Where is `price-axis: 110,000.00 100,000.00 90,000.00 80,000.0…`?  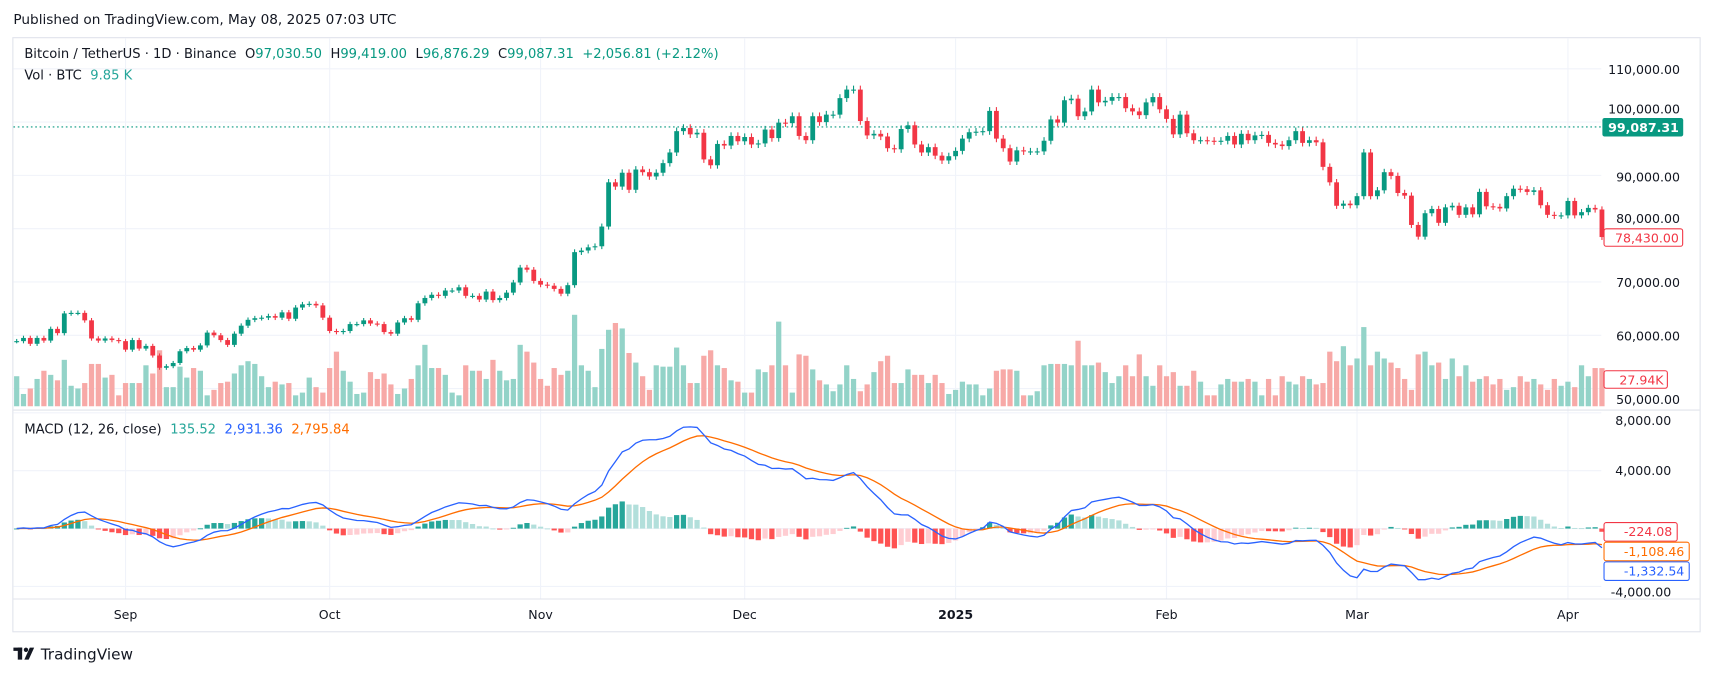
price-axis: 110,000.00 100,000.00 90,000.00 80,000.0… is located at coordinates (1643, 234).